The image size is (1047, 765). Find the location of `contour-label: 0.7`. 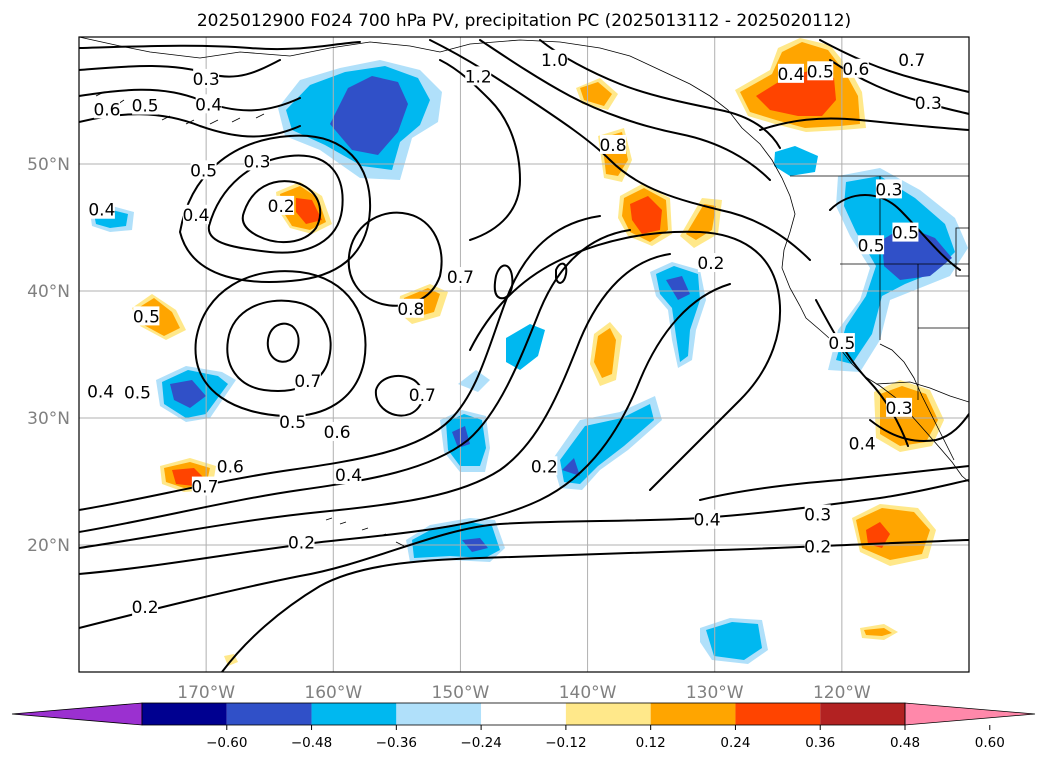

contour-label: 0.7 is located at coordinates (422, 396).